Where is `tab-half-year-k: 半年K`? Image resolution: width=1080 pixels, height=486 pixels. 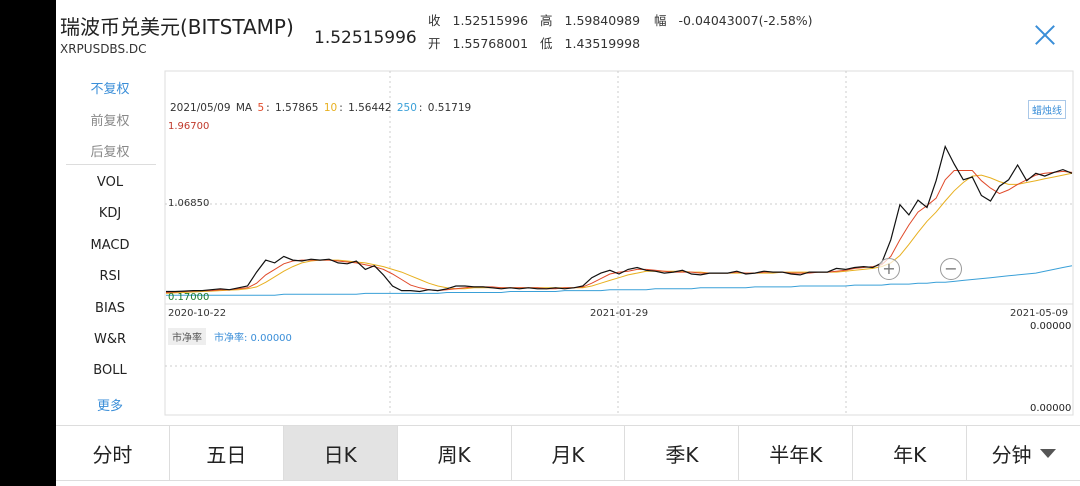
tab-half-year-k: 半年K is located at coordinates (796, 453).